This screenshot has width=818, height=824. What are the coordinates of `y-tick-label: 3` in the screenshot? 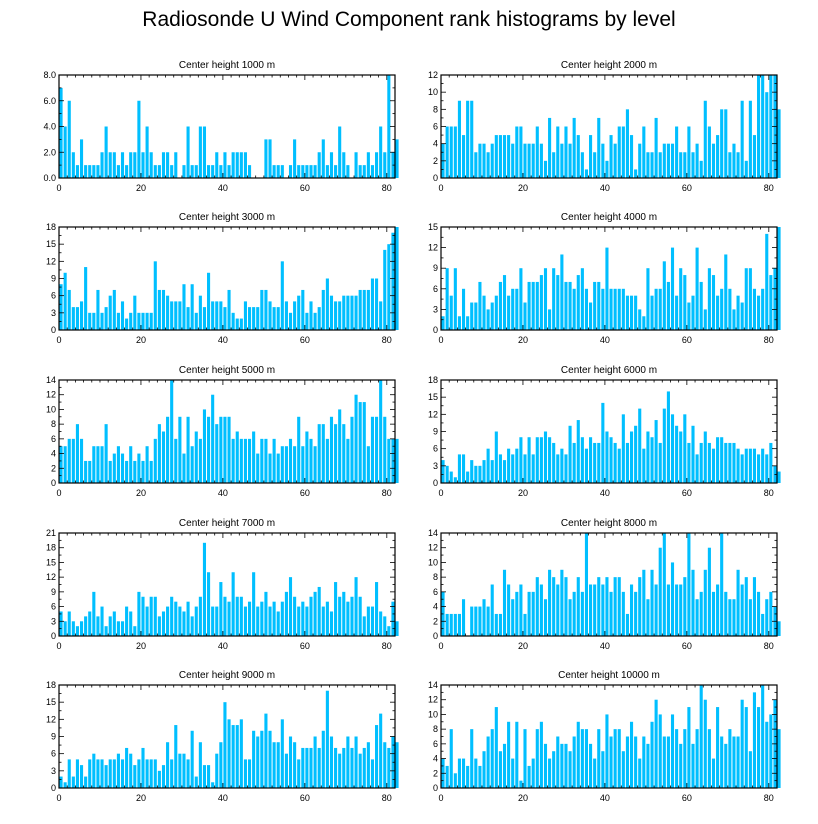 It's located at (53, 313).